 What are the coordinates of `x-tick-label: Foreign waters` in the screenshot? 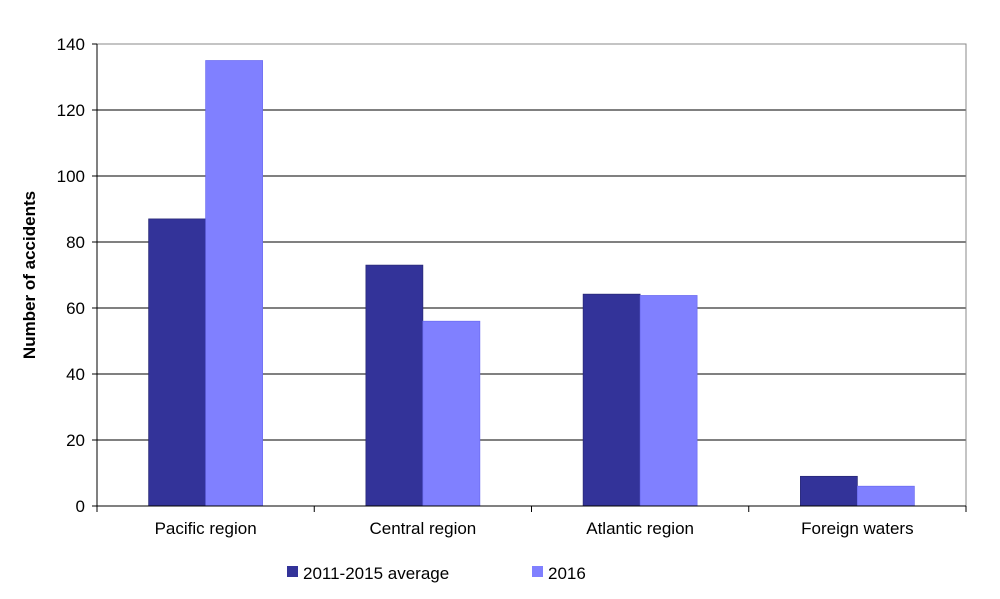 It's located at (857, 528).